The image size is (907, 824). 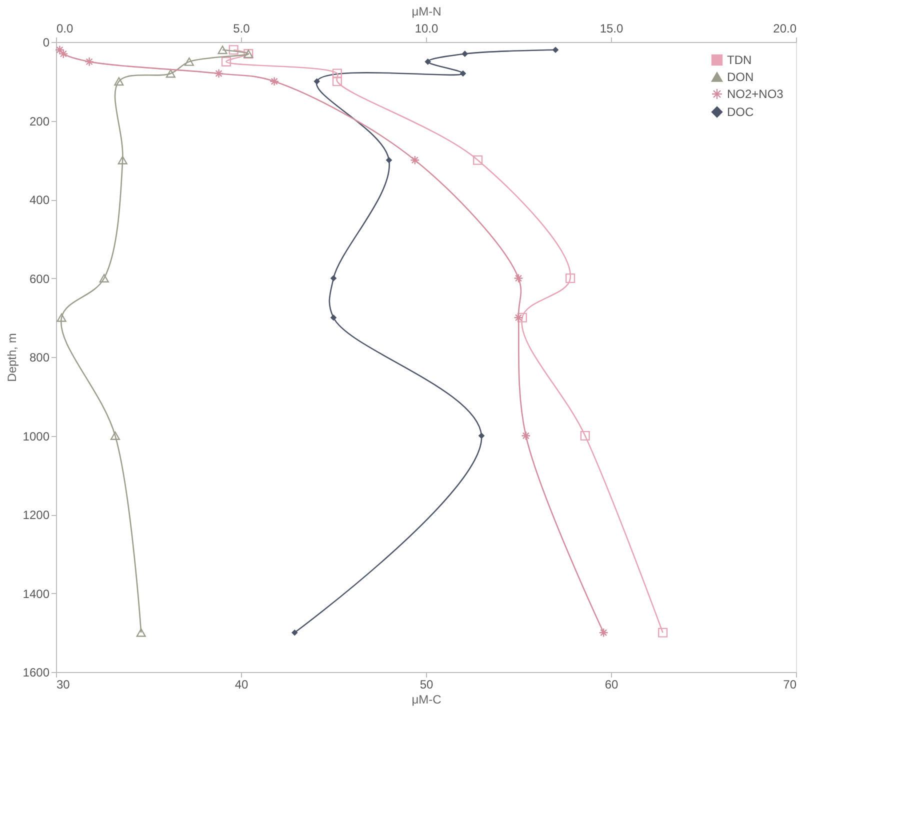 I want to click on y-tick-label: 1600, so click(x=36, y=673).